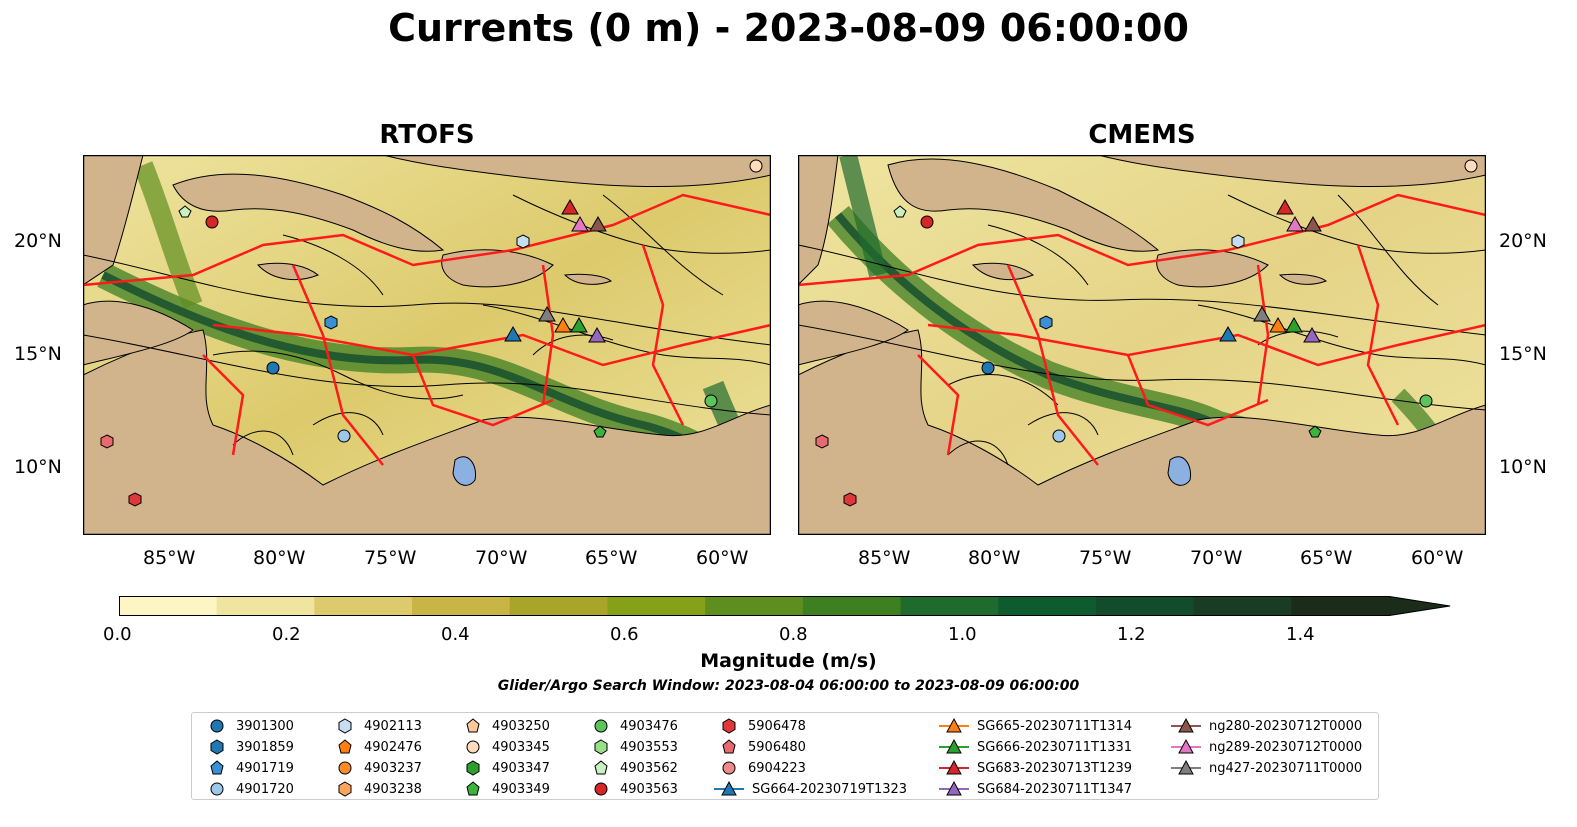 The height and width of the screenshot is (827, 1577). I want to click on land-cuba, so click(1023, 205).